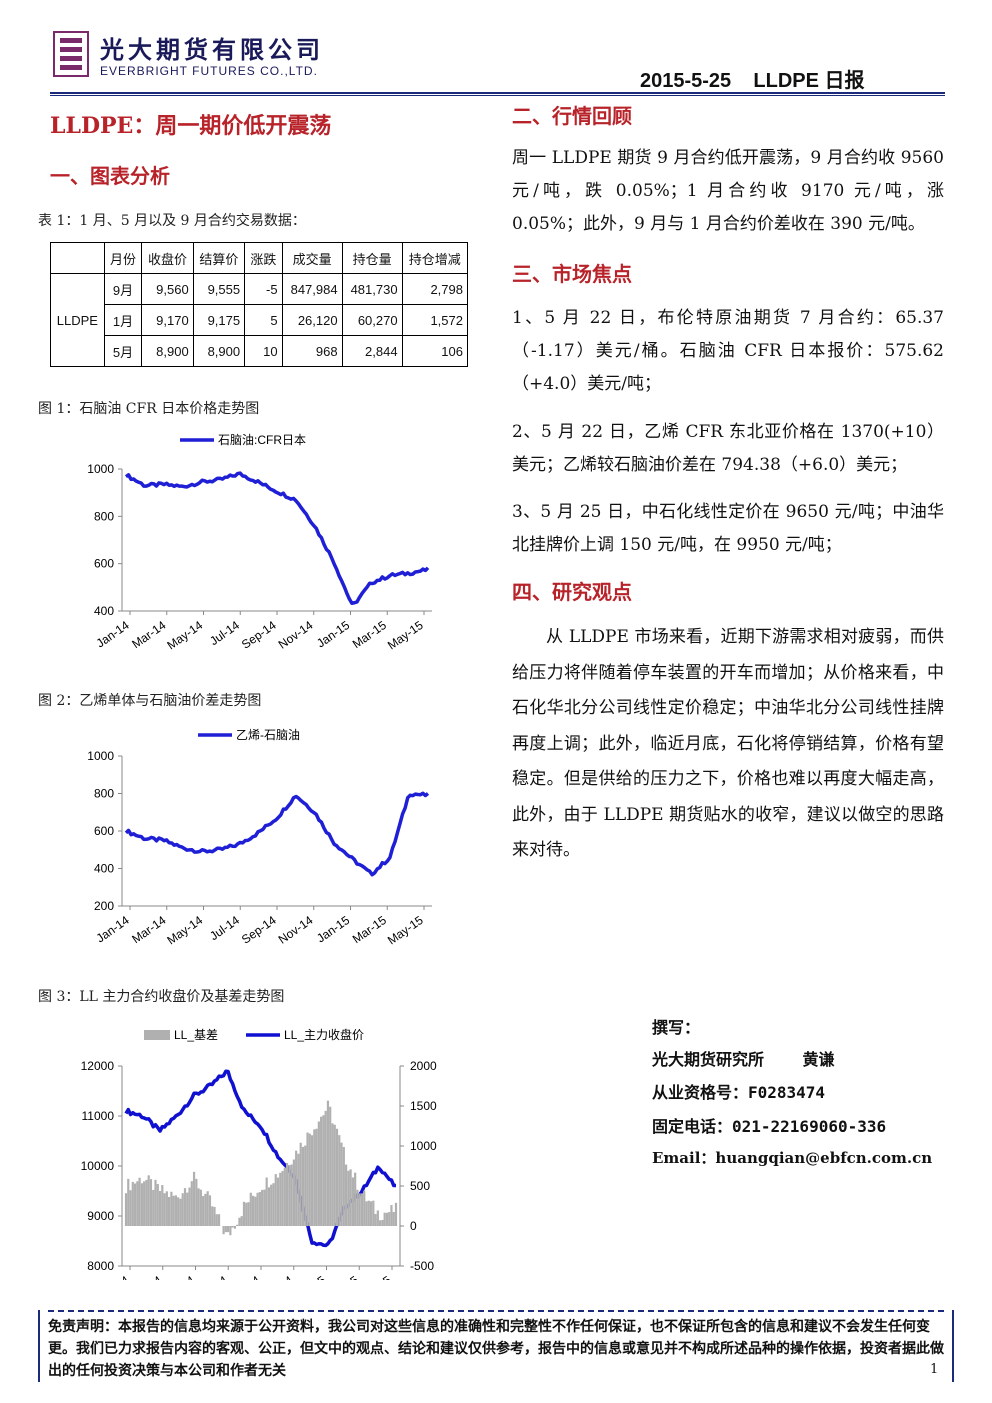 The image size is (992, 1403). I want to click on table-cell: 1月, so click(123, 320).